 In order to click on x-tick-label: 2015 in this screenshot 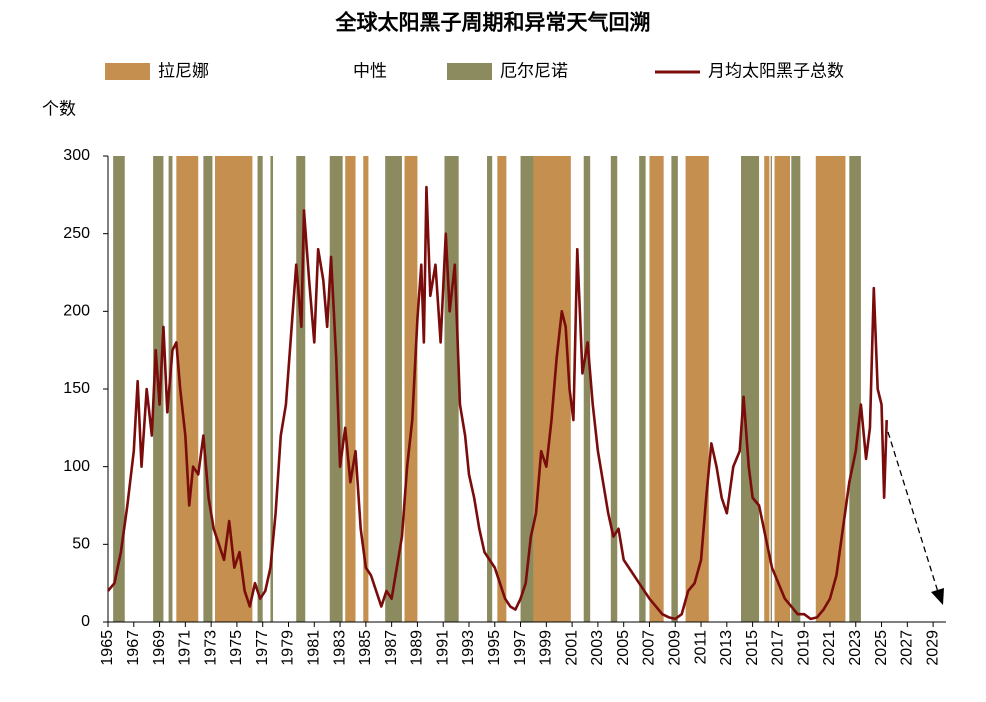, I will do `click(752, 648)`.